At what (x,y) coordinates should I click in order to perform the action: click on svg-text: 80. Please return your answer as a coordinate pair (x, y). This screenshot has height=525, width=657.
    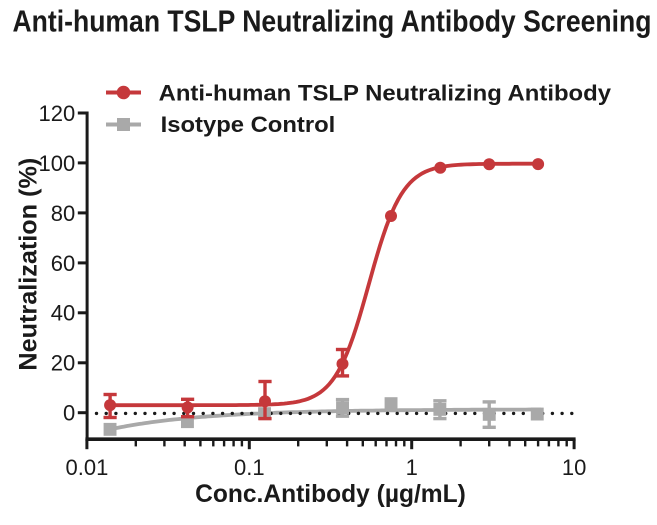
    Looking at the image, I should click on (63, 213).